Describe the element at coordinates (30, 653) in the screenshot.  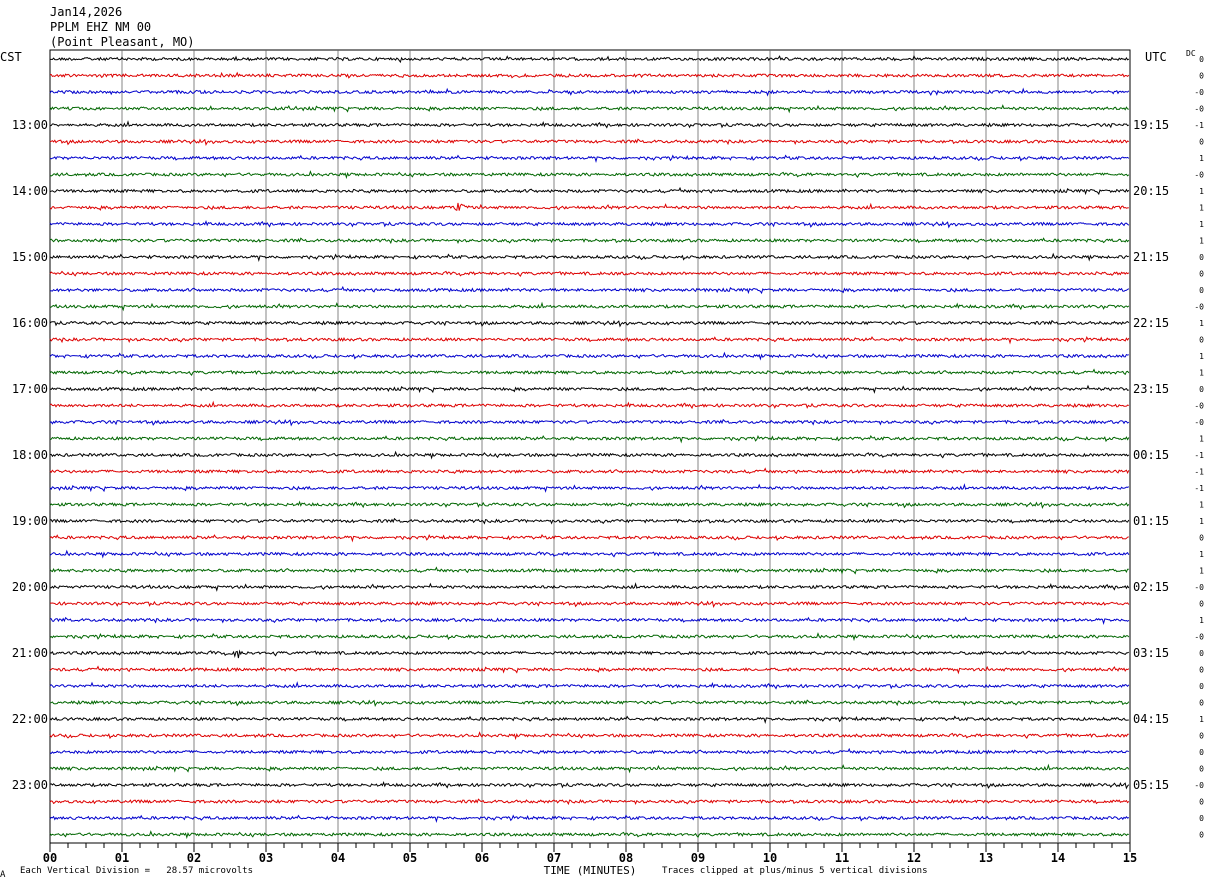
I see `left-hour-label: 21:00` at that location.